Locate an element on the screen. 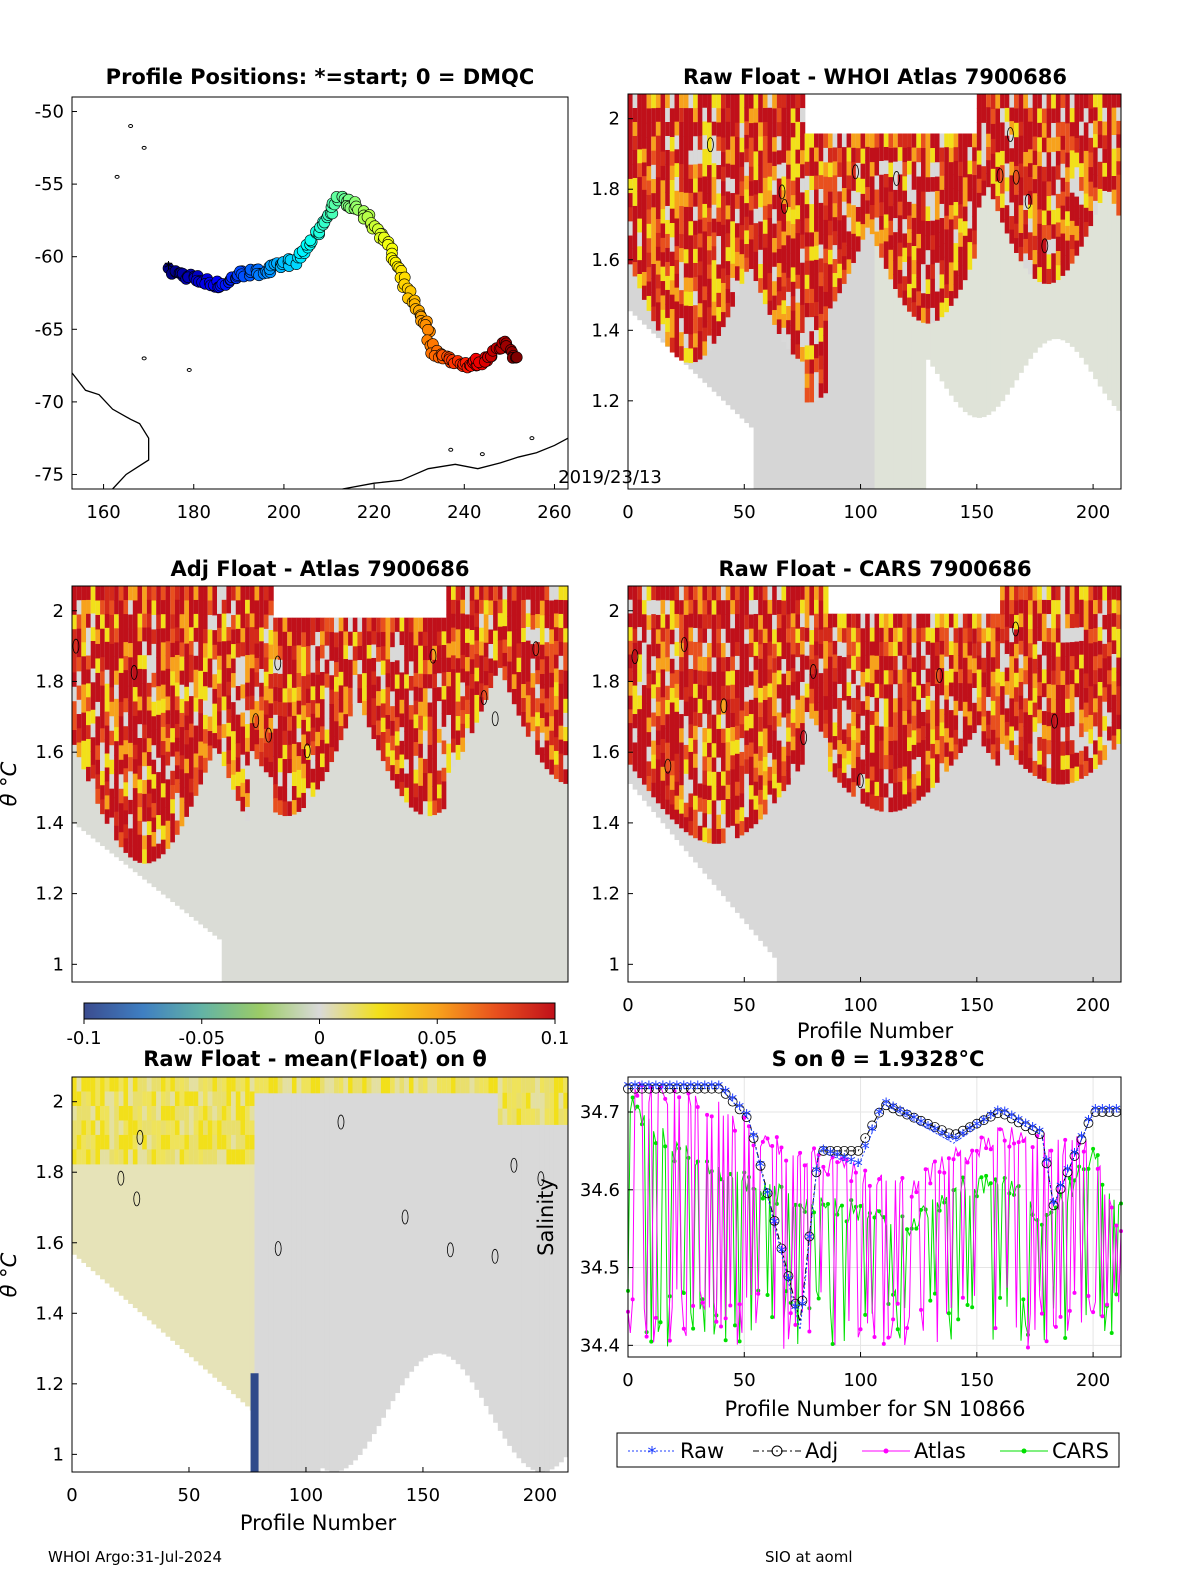 The height and width of the screenshot is (1575, 1200). y-tick-label: 1.2 is located at coordinates (605, 401).